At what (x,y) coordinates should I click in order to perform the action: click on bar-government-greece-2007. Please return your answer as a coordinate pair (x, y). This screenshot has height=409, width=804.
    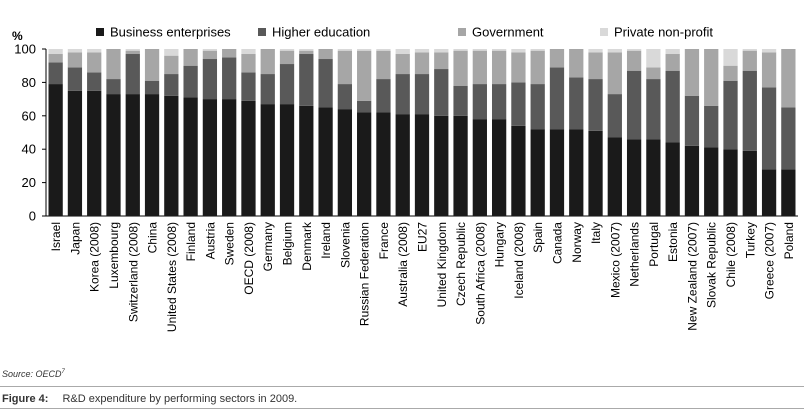
    Looking at the image, I should click on (769, 70).